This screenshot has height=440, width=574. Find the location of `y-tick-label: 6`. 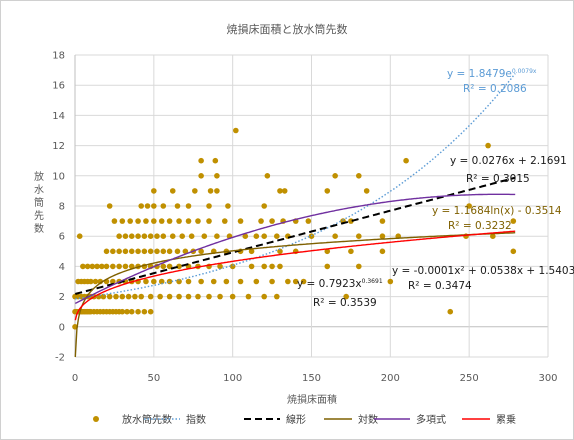

y-tick-label: 6 is located at coordinates (62, 237).